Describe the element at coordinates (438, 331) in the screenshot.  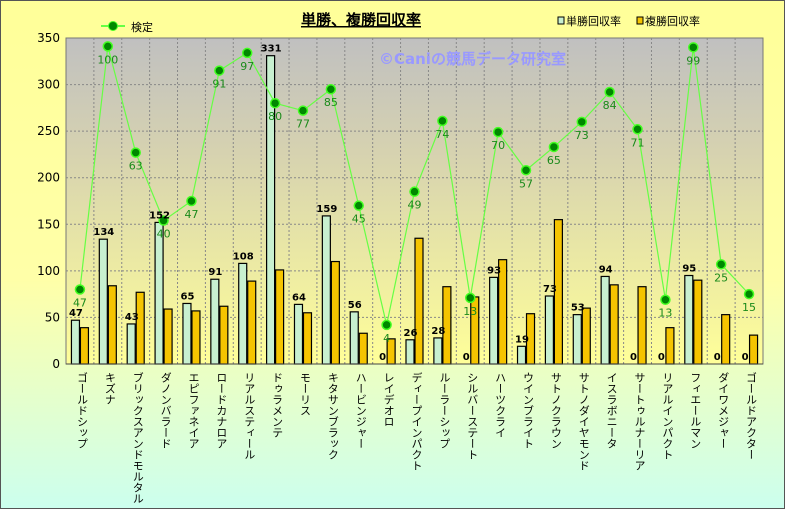
I see `data-label-tansho: 28` at that location.